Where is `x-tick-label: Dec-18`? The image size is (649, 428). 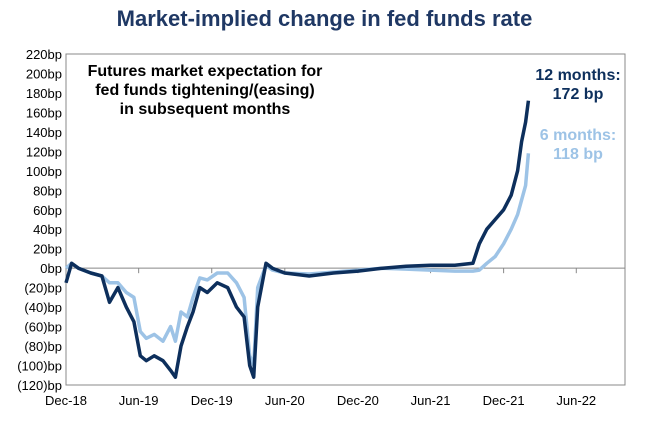
x-tick-label: Dec-18 is located at coordinates (66, 400).